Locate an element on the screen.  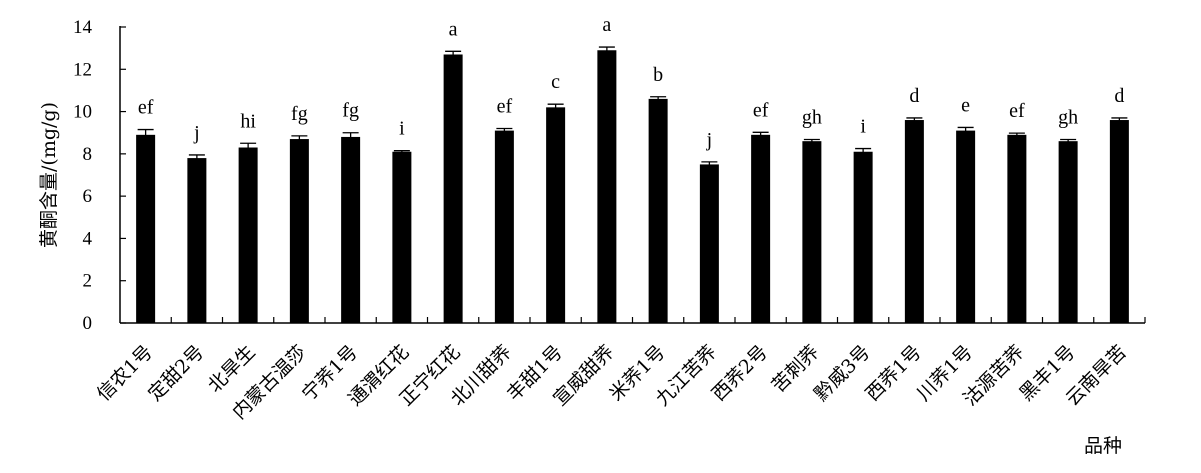
y-tick-label: 2 is located at coordinates (88, 281).